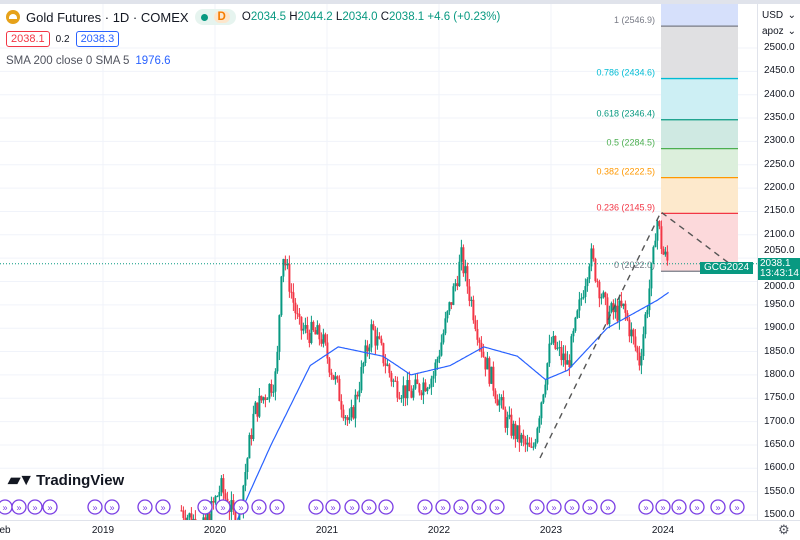 Image resolution: width=800 pixels, height=540 pixels. I want to click on symbol-title: Gold Futures · 1D · COMEX, so click(107, 17).